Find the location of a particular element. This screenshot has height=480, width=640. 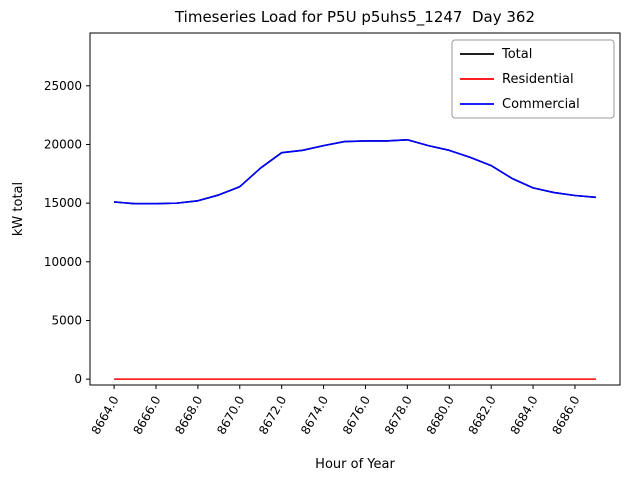

legend-label-commercial: Commercial is located at coordinates (541, 104).